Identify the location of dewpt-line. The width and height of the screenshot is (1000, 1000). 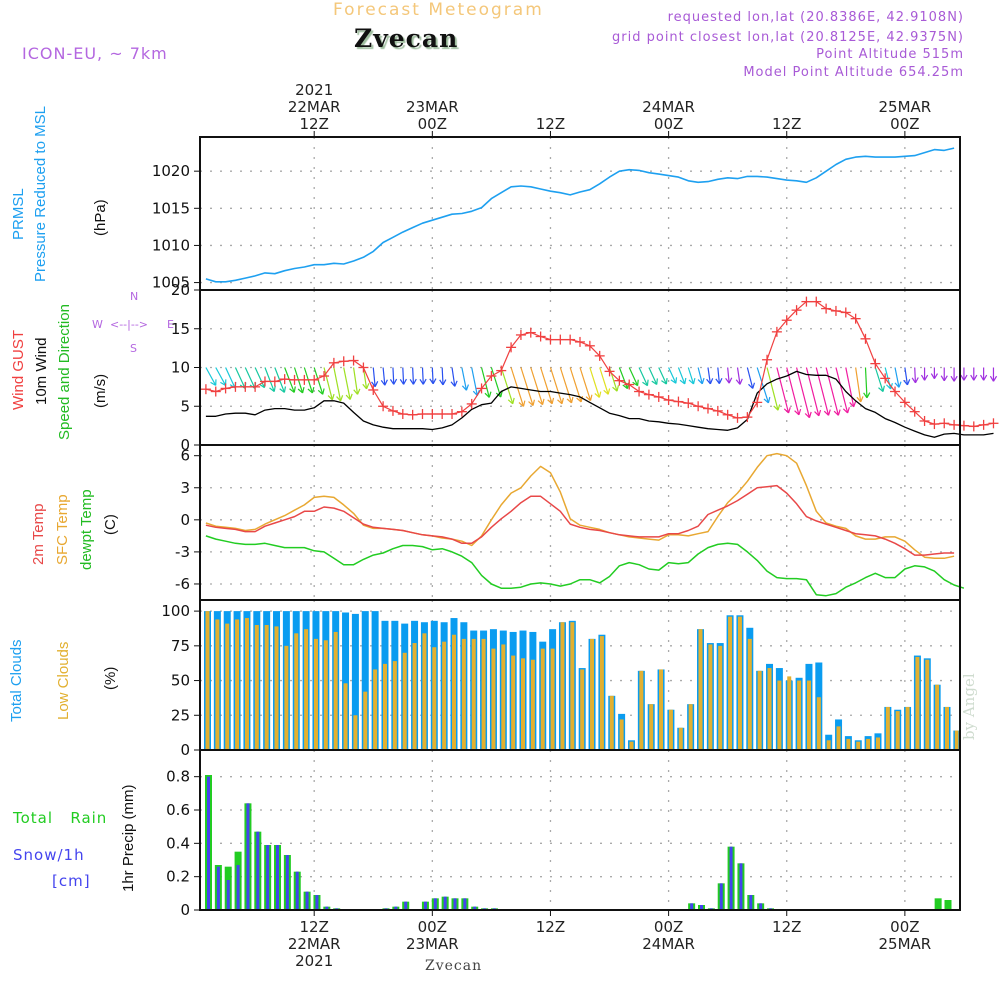
(585, 566).